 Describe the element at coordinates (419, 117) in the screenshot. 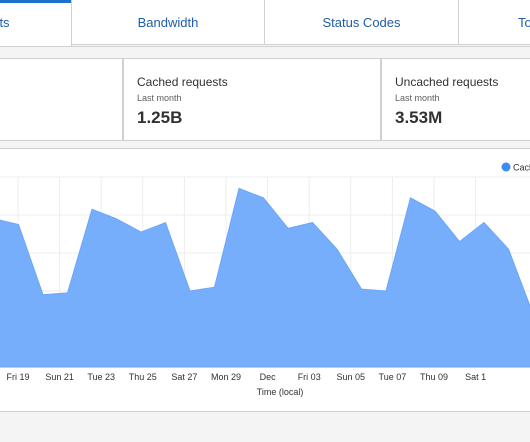

I see `card-value: 3.53M` at that location.